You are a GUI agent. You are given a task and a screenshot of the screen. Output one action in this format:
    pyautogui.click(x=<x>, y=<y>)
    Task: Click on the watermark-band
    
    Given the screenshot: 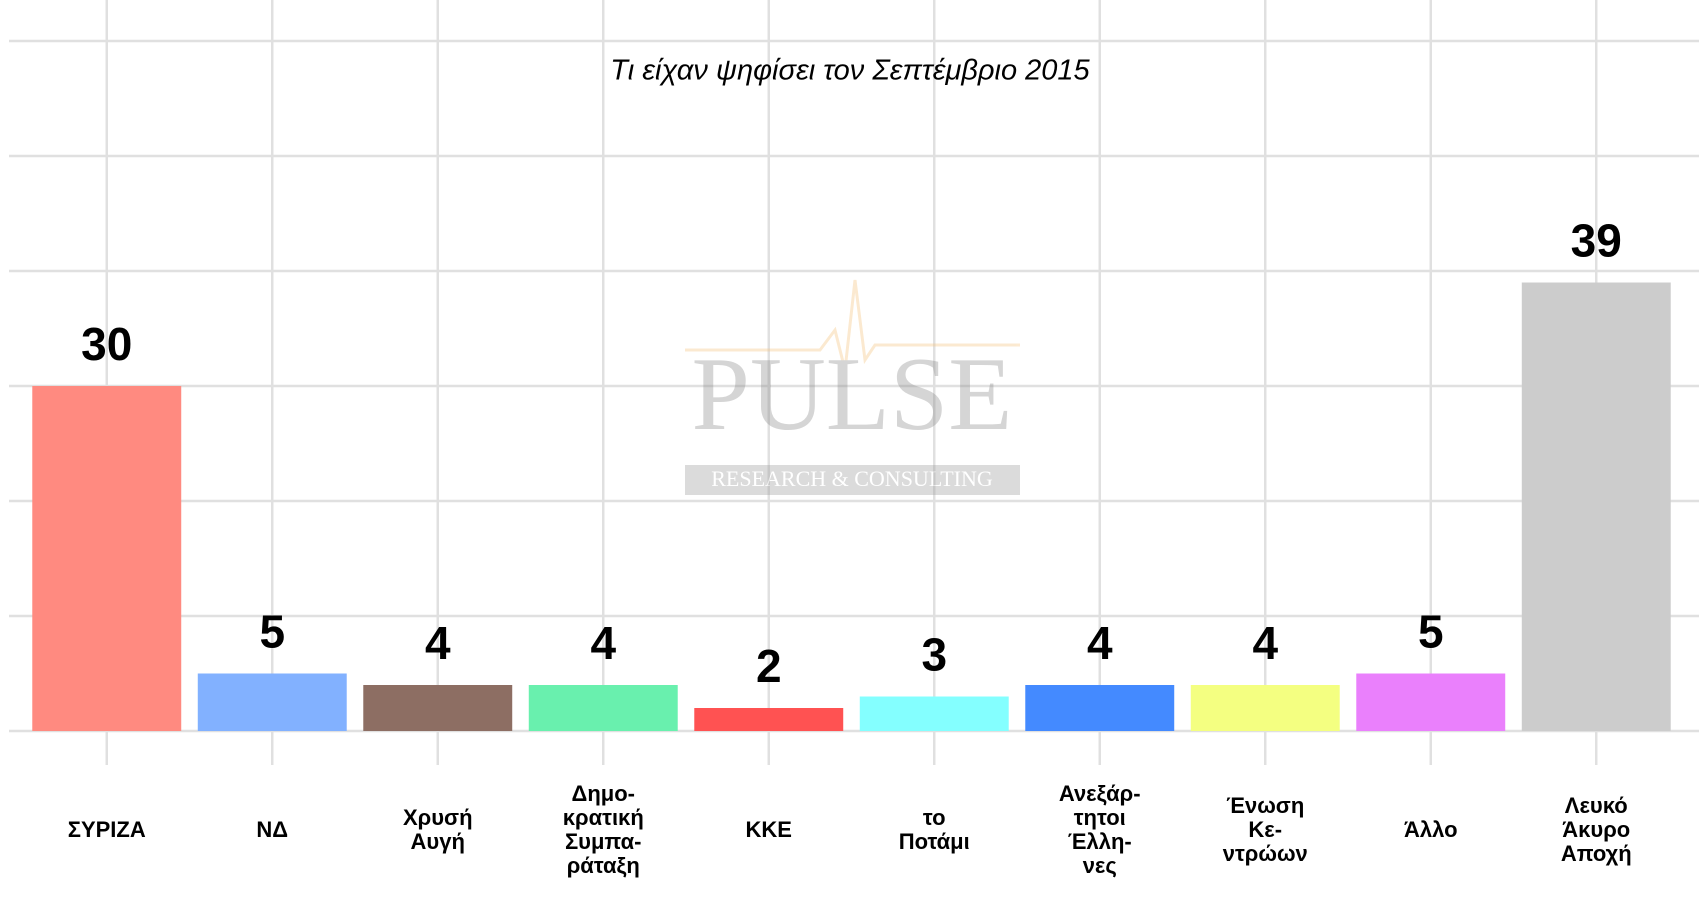 What is the action you would take?
    pyautogui.click(x=852, y=480)
    